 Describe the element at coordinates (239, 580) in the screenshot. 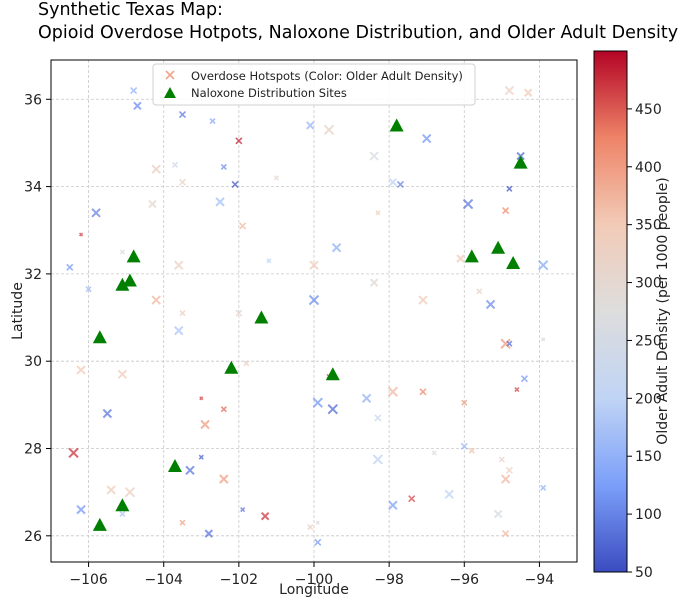

I see `x-tick-label: −102` at that location.